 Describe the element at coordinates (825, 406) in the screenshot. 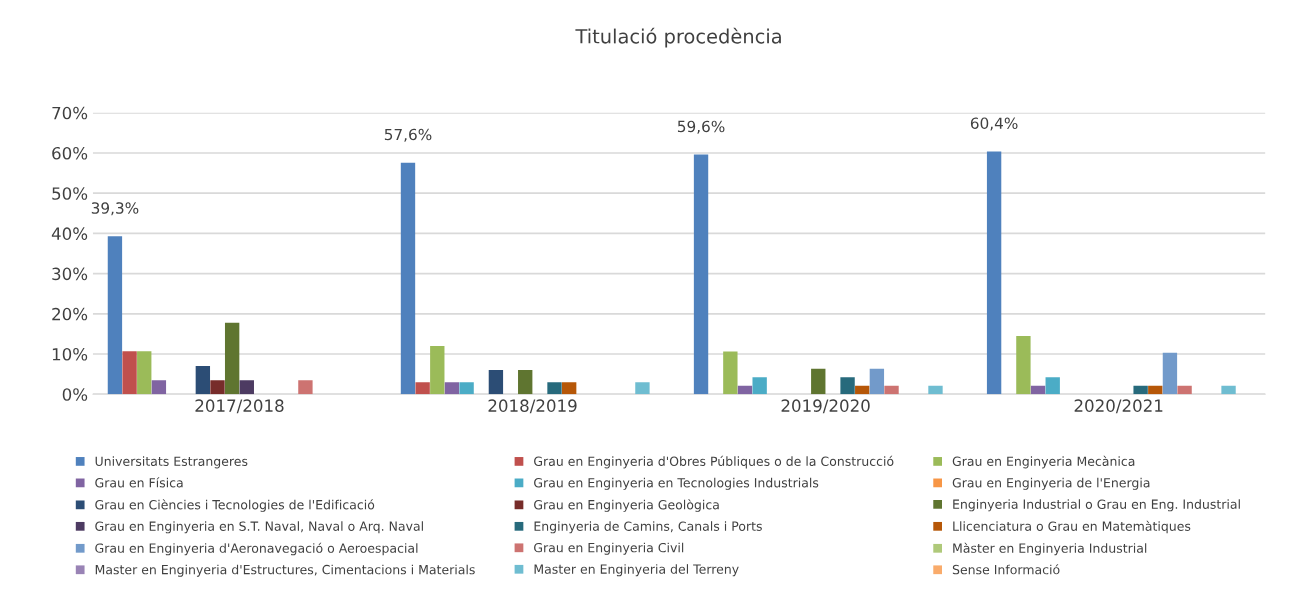

I see `x-tick-label: 2019/2020` at that location.